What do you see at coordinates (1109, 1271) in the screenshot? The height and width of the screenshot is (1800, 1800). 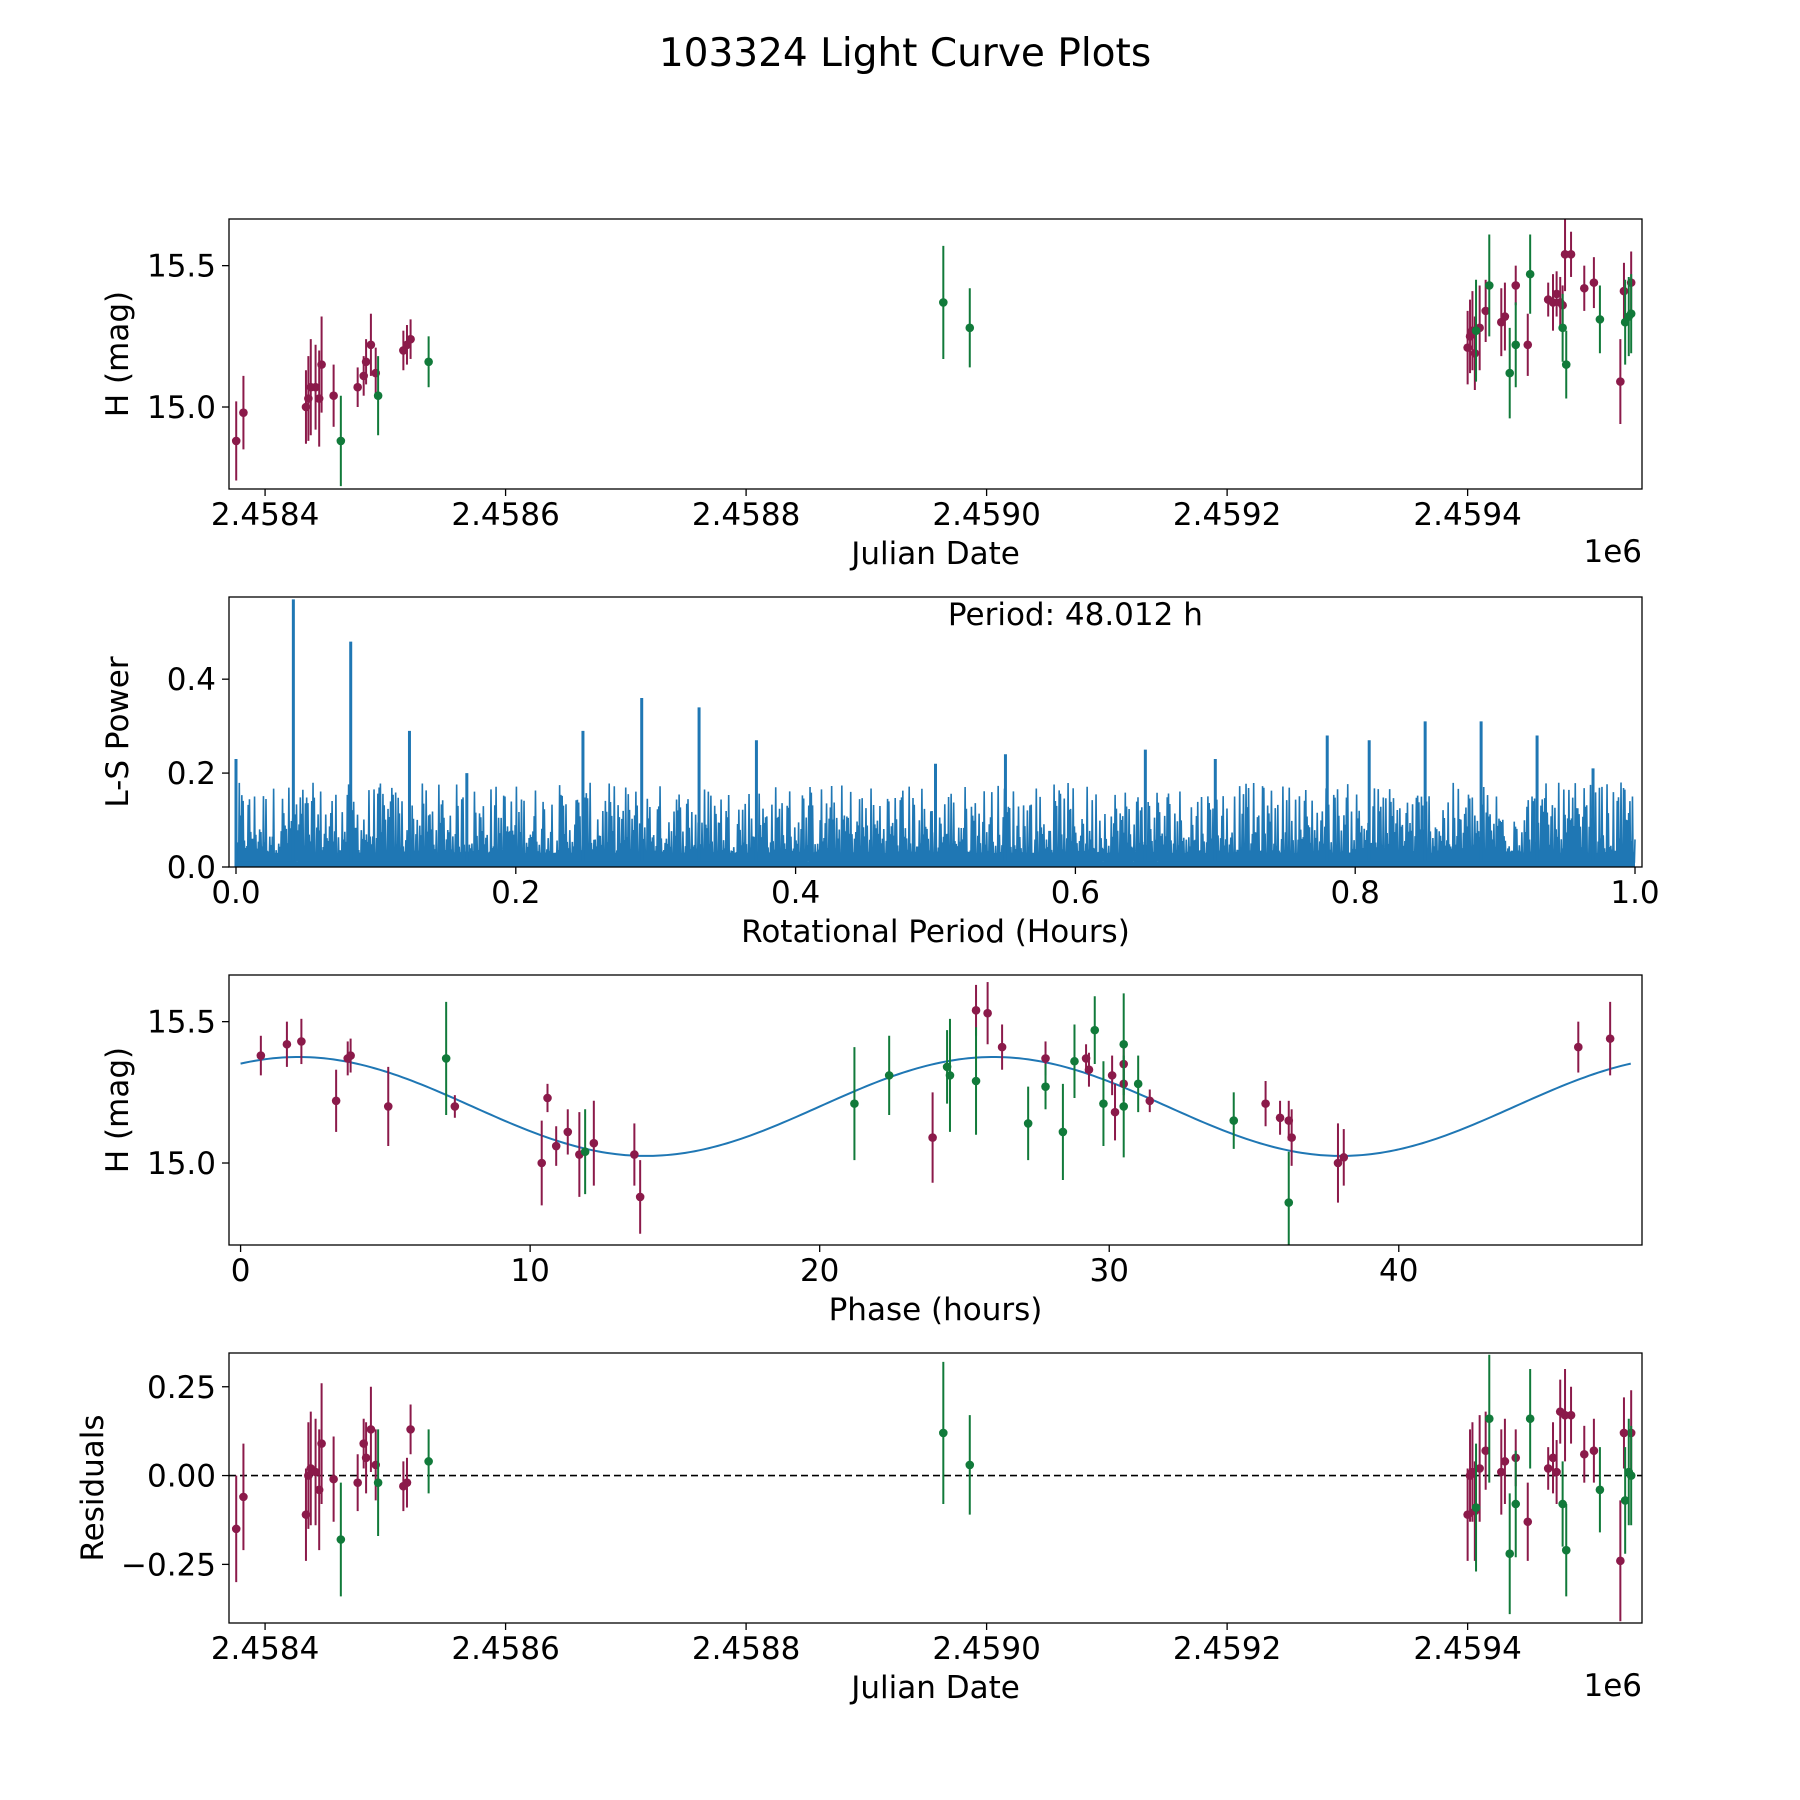 I see `x-tick-label: 30` at bounding box center [1109, 1271].